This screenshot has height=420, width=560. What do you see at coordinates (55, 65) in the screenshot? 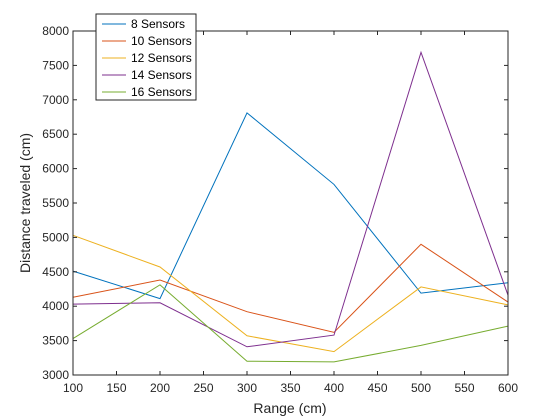
I see `y-tick-label: 7500` at bounding box center [55, 65].